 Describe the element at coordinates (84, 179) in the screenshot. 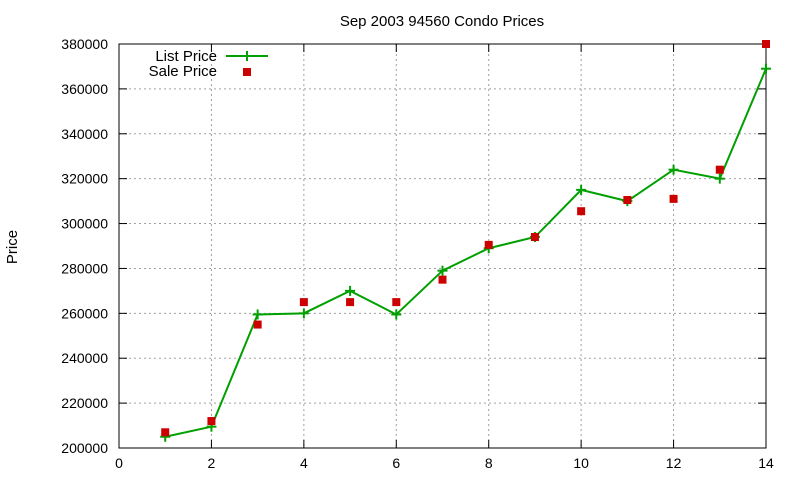

I see `y-tick-label: 320000` at that location.